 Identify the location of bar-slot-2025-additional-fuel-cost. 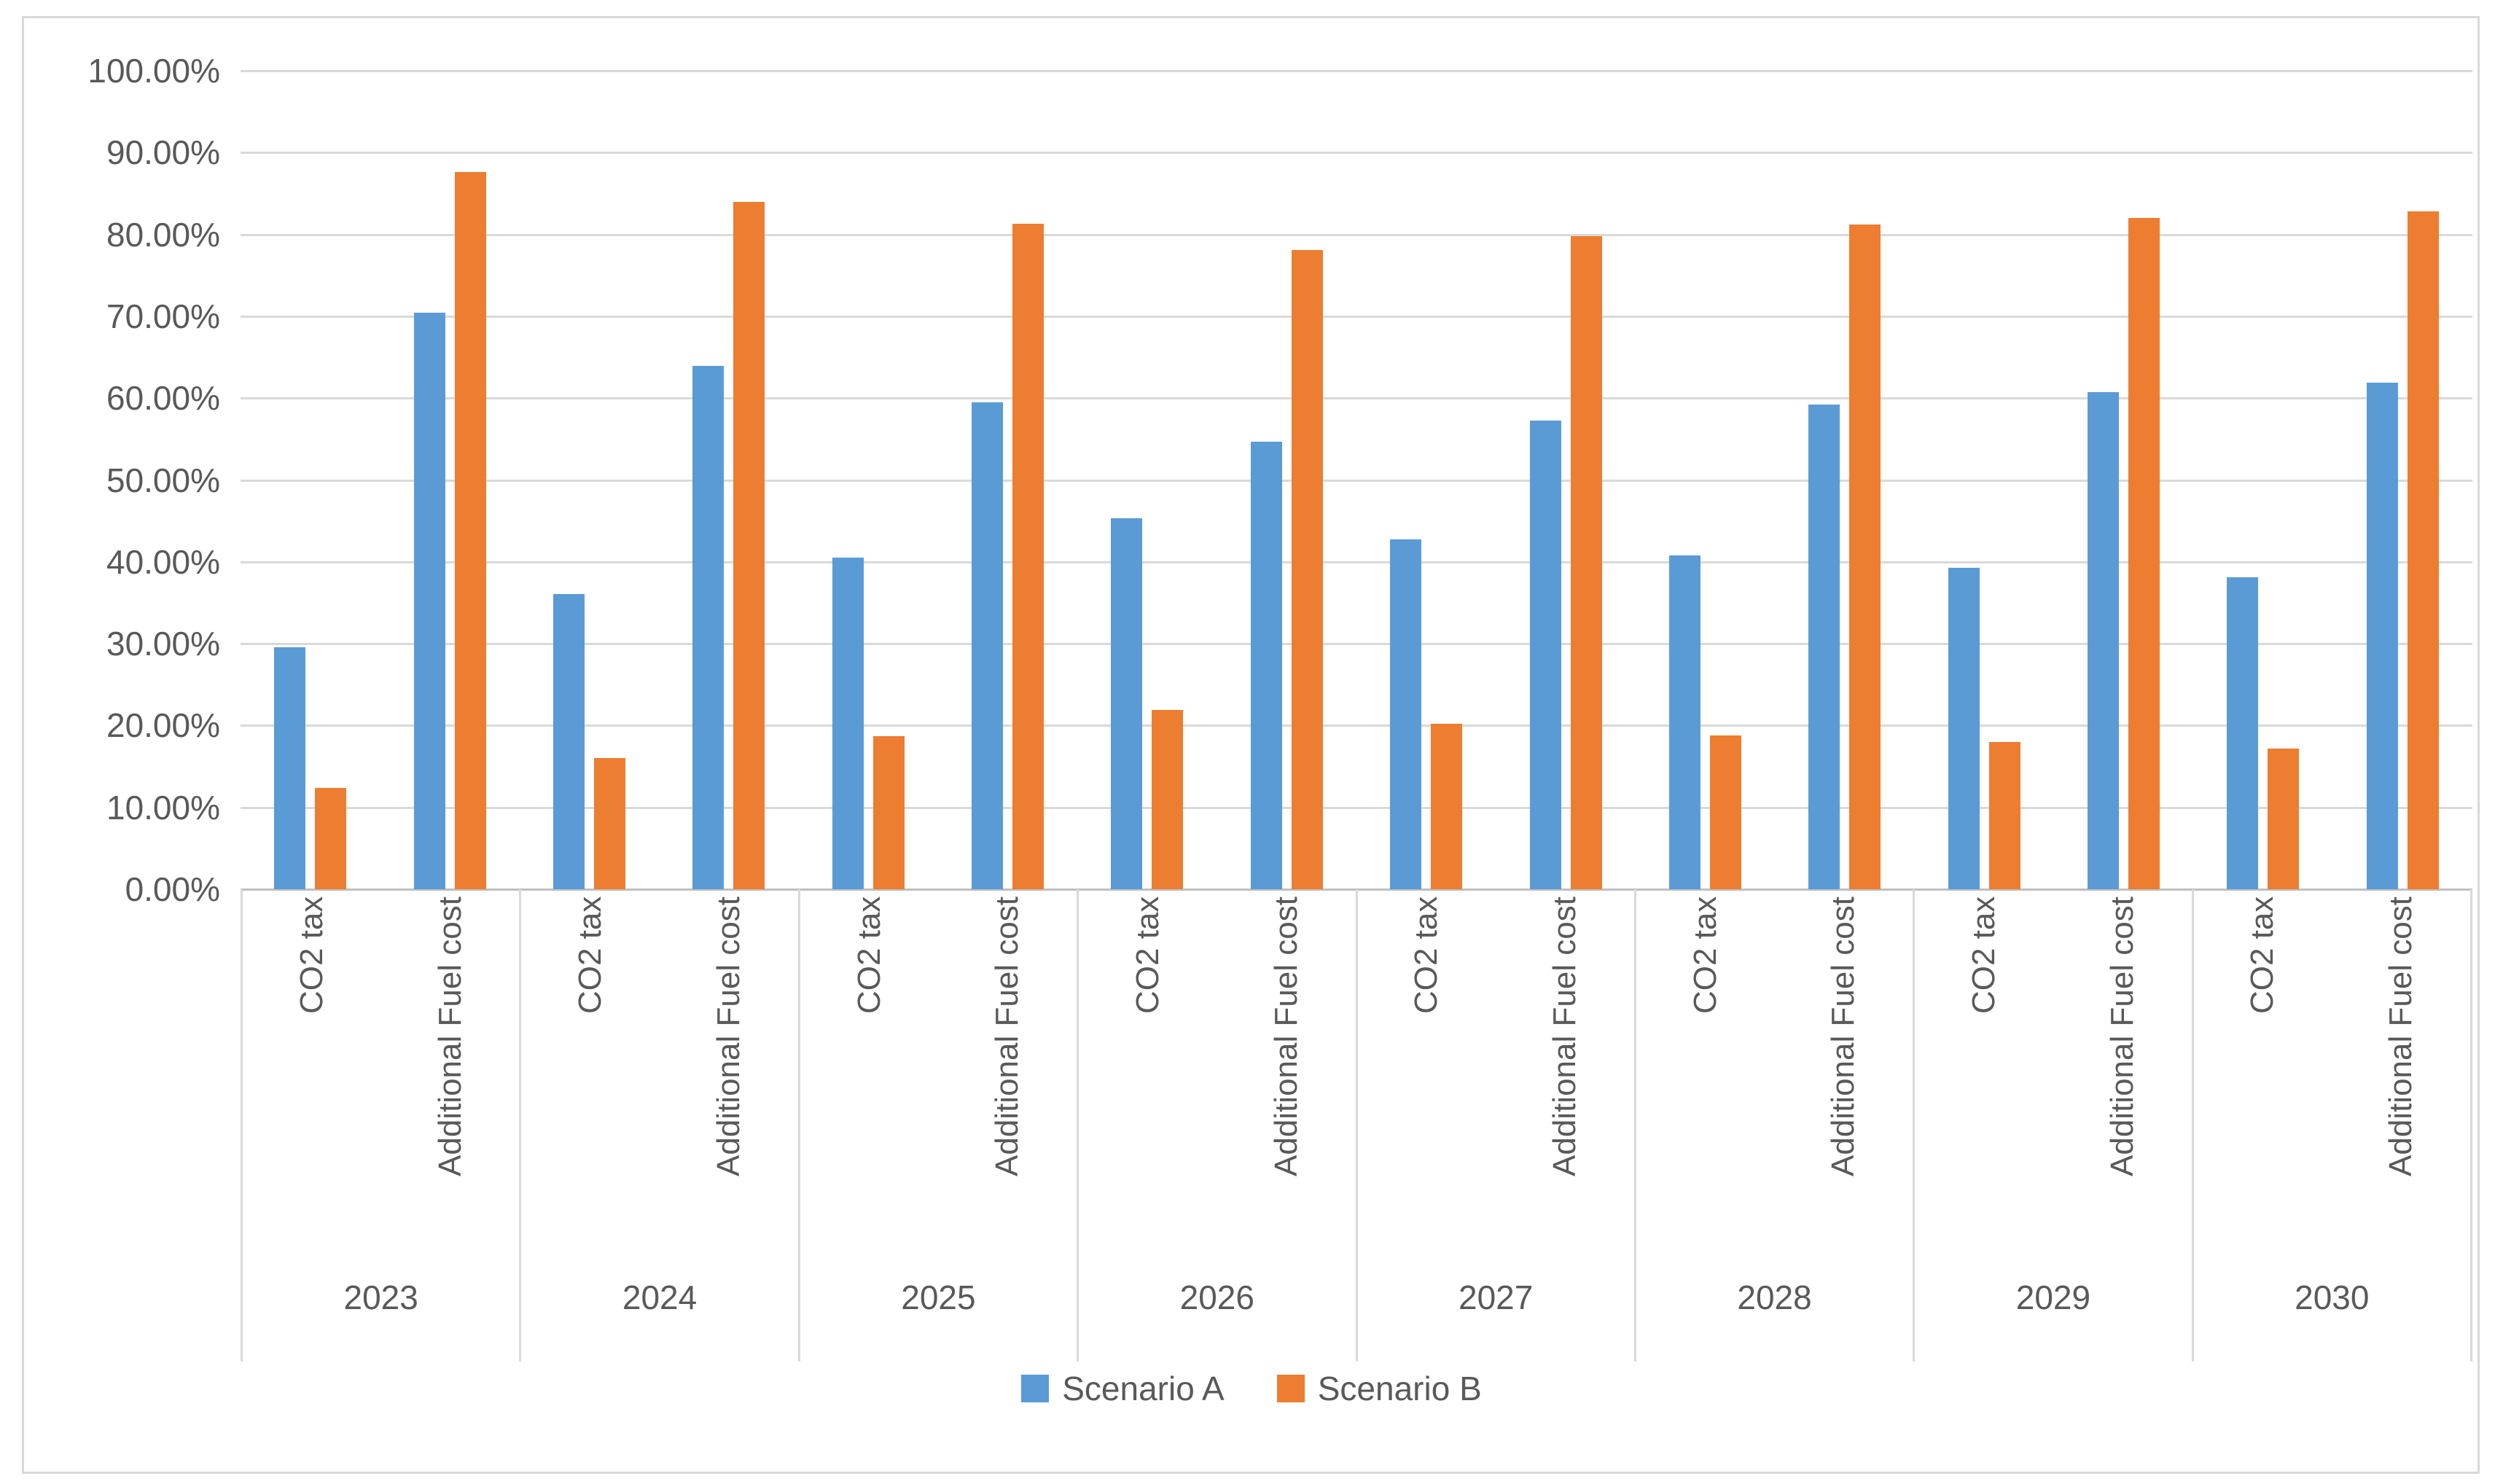
(1007, 480).